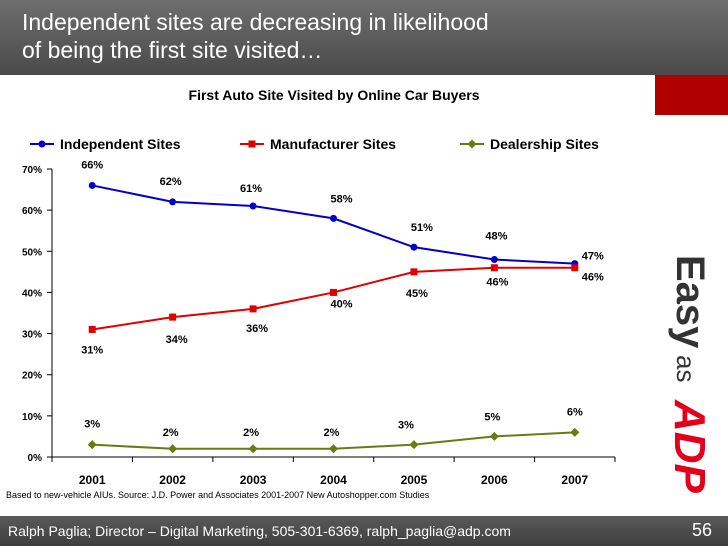  What do you see at coordinates (575, 412) in the screenshot?
I see `data-label-s2-6: 6%` at bounding box center [575, 412].